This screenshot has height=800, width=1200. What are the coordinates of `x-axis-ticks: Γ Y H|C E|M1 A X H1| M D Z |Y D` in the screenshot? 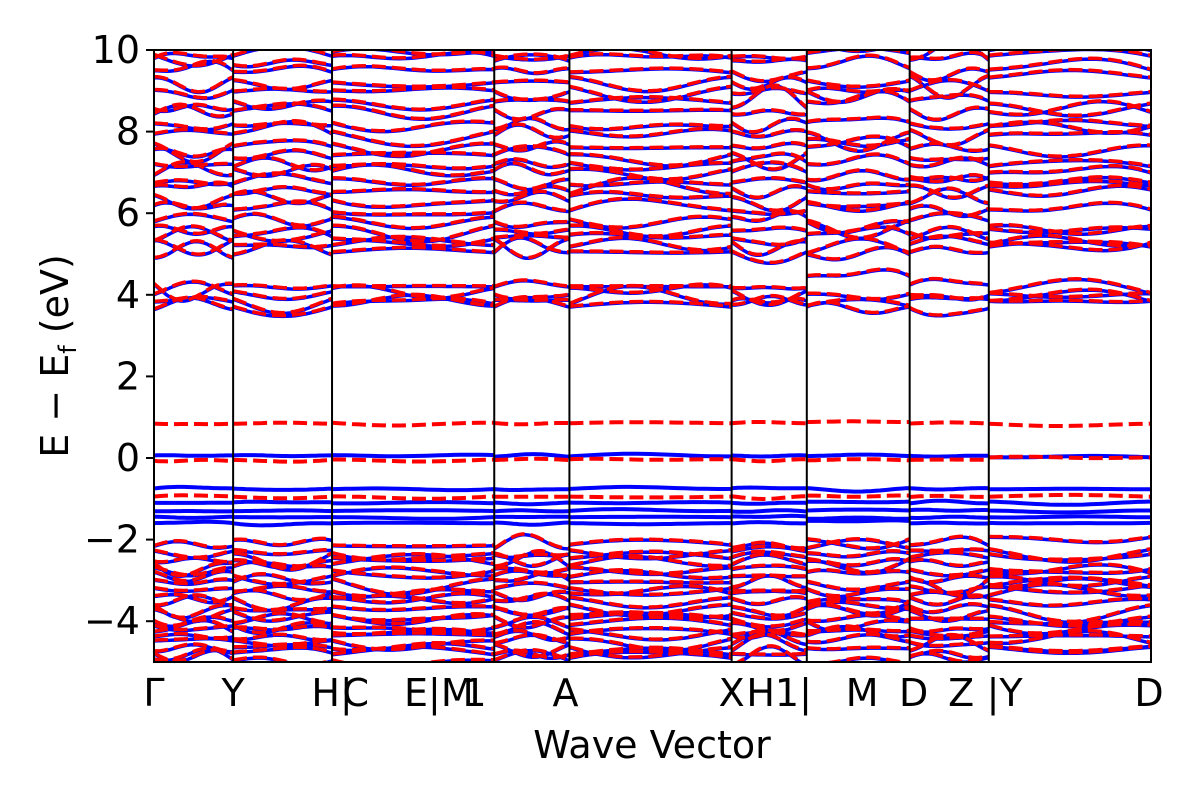 It's located at (653, 693).